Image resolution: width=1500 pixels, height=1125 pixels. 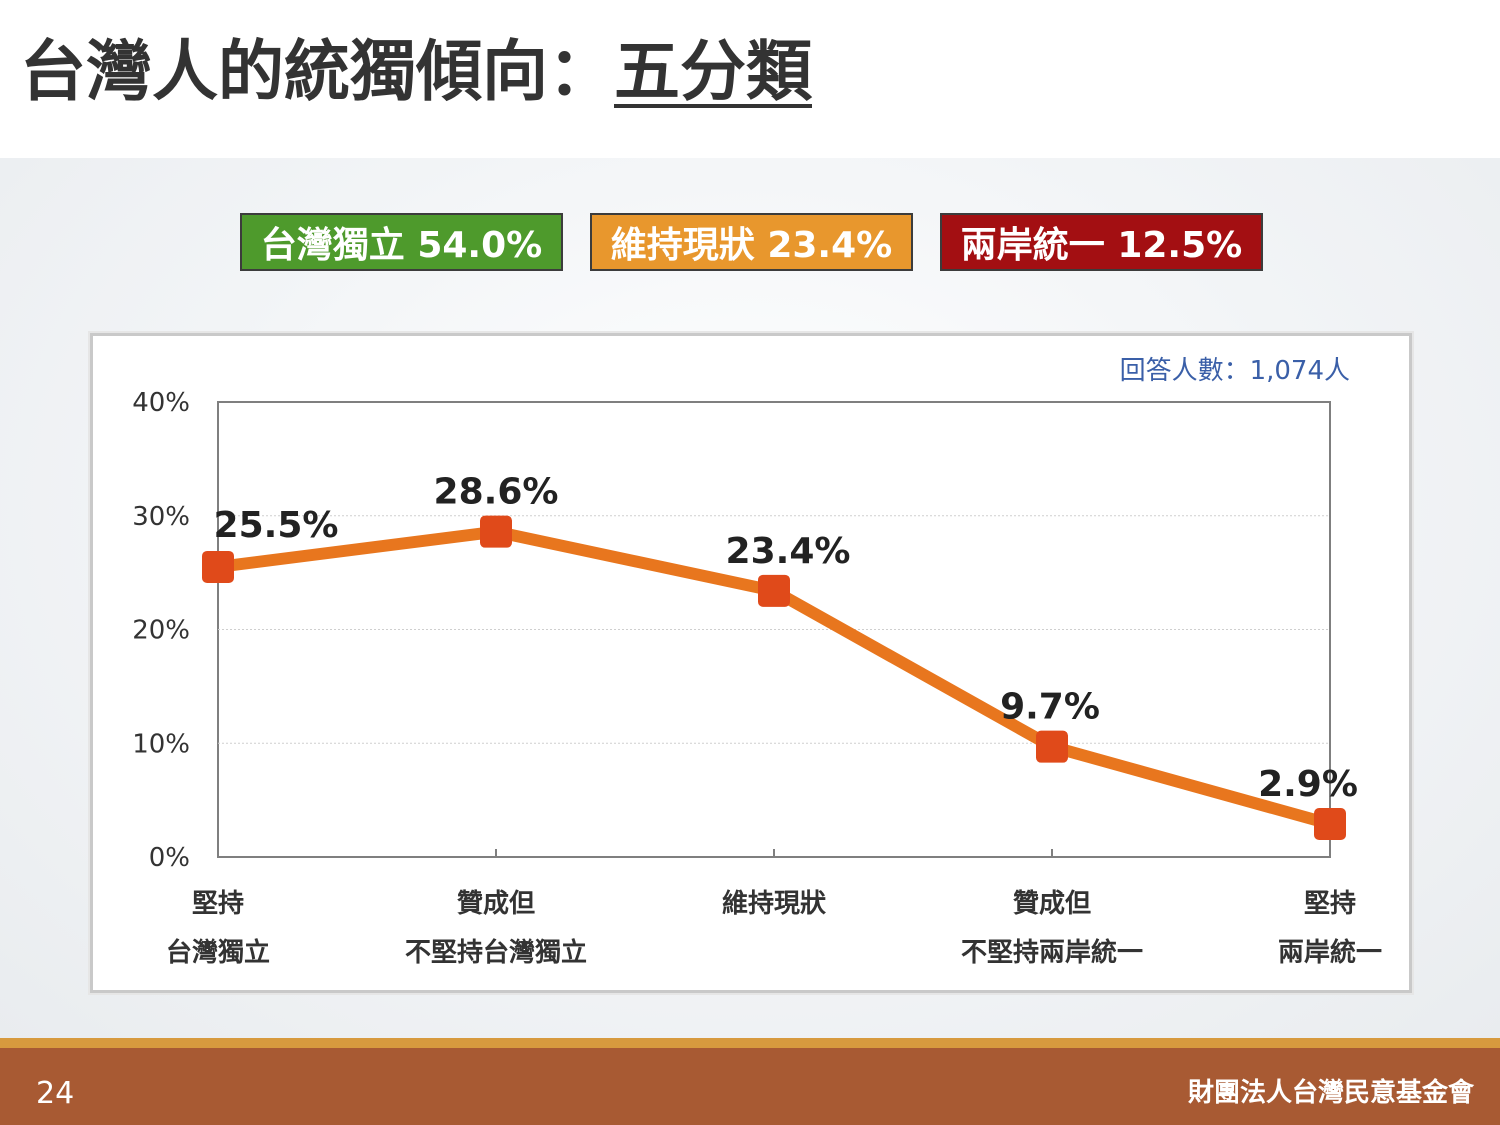 I want to click on data-label: 23.4%, so click(x=788, y=551).